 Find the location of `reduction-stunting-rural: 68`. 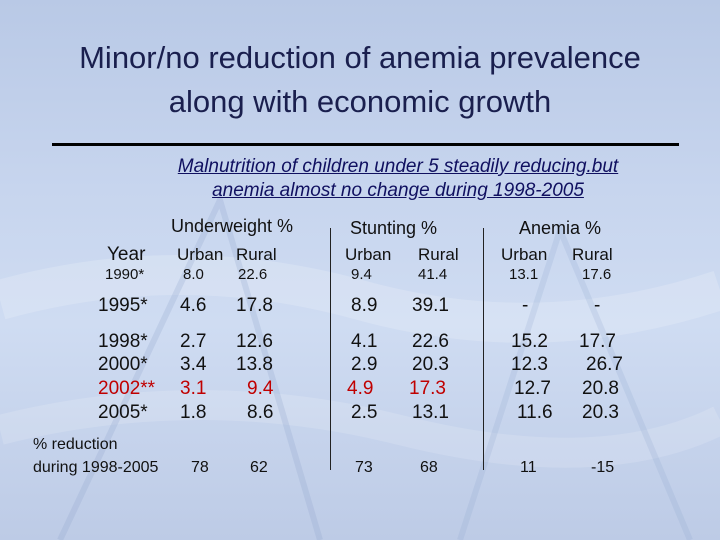

reduction-stunting-rural: 68 is located at coordinates (429, 467).